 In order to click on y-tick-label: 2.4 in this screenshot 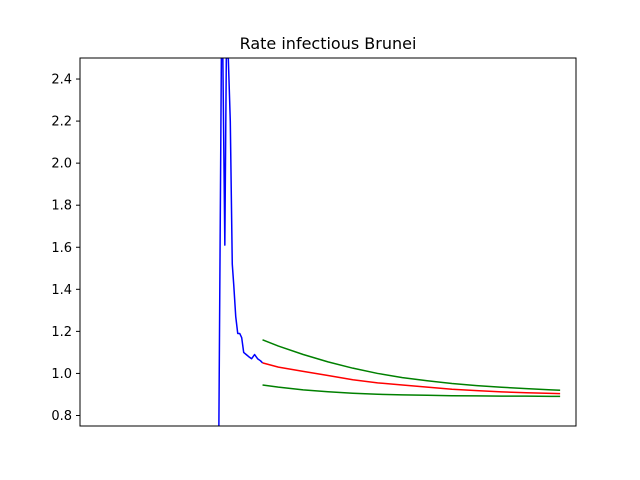, I will do `click(61, 80)`.